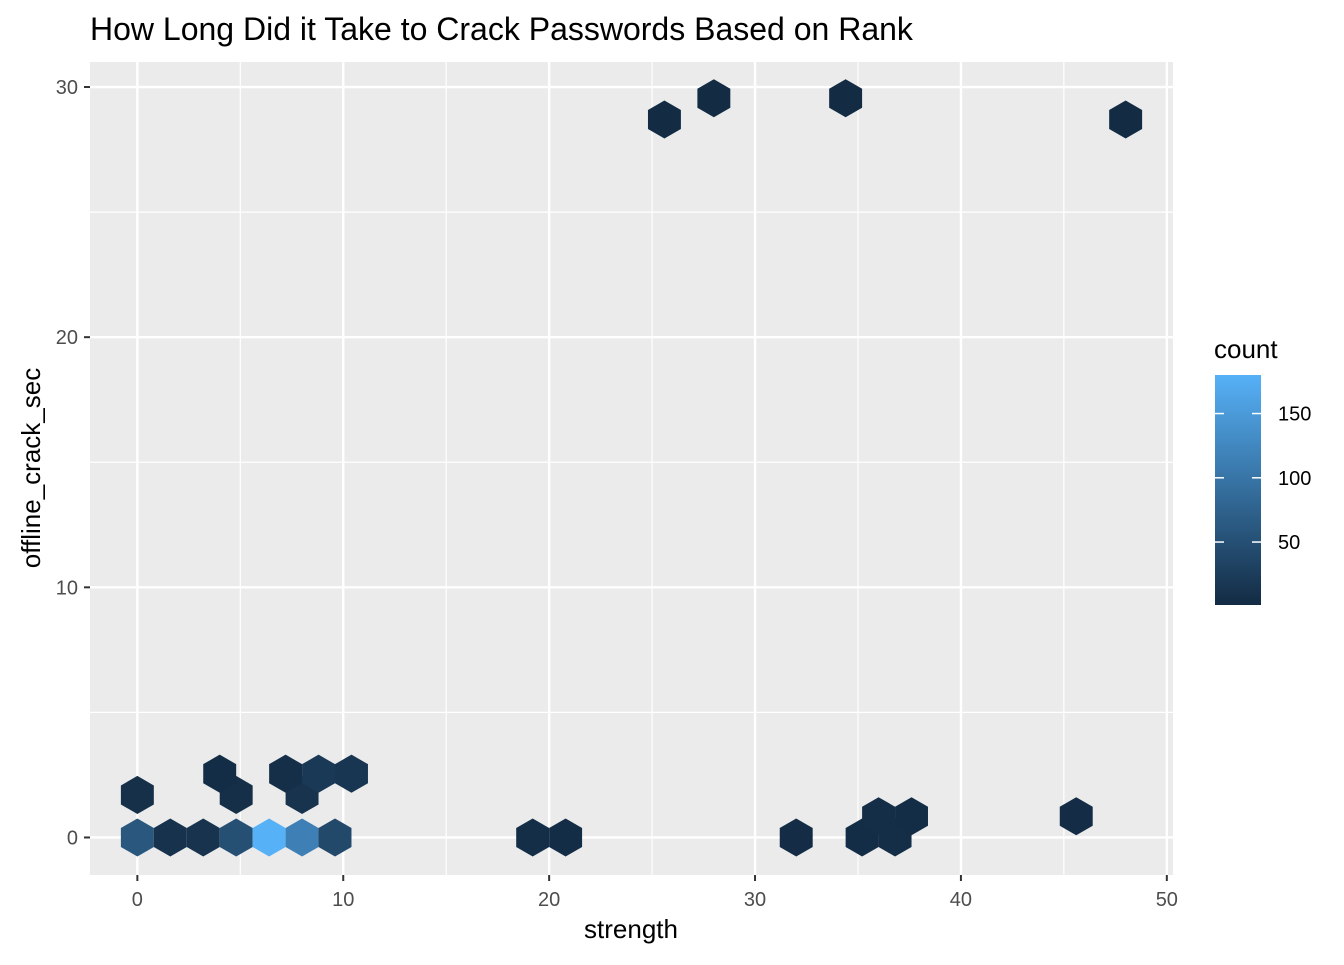 Image resolution: width=1344 pixels, height=965 pixels. Describe the element at coordinates (31, 468) in the screenshot. I see `y-axis-label: offline_crack_sec` at that location.